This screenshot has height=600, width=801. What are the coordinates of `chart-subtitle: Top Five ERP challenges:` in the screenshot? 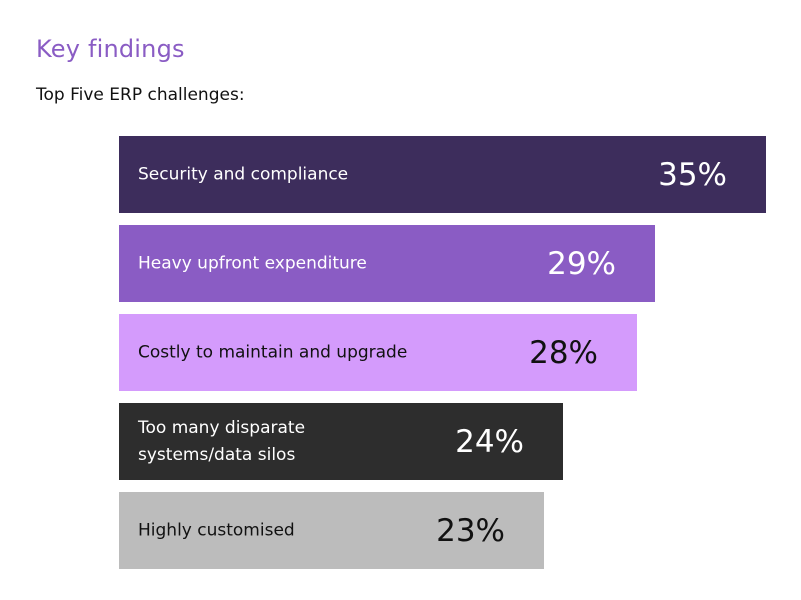 It's located at (140, 95).